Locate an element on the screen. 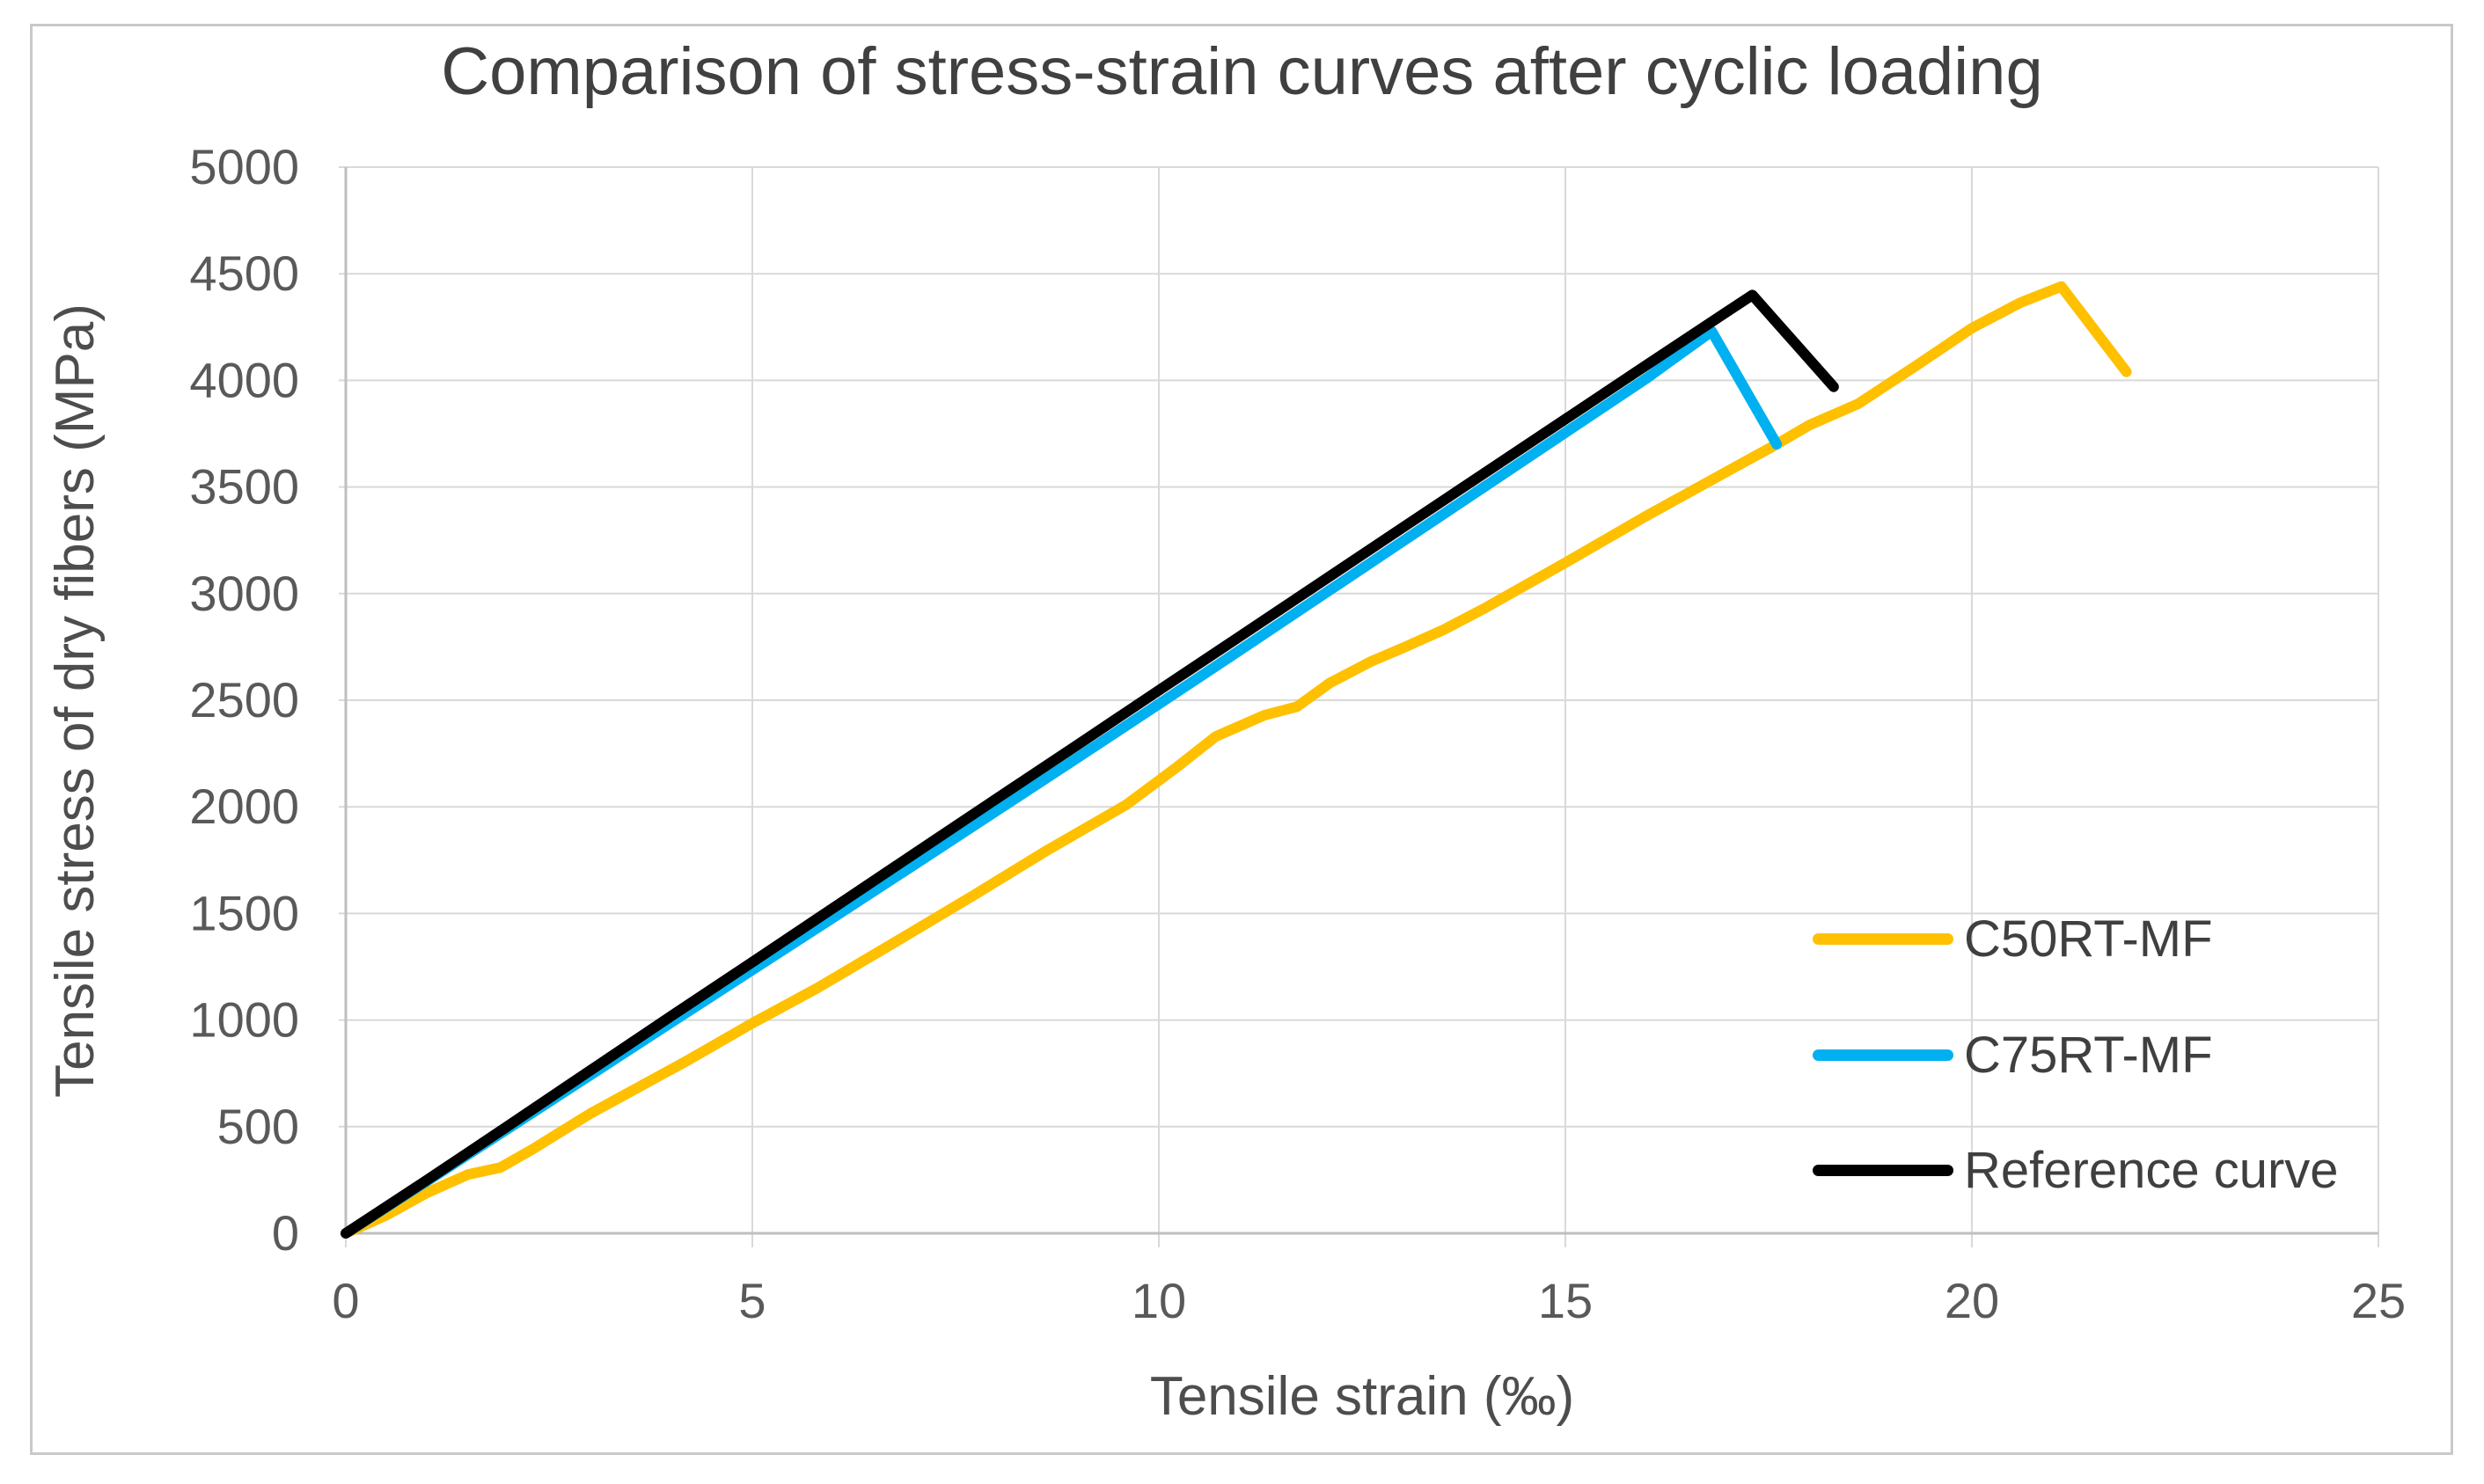  legend-line-swatch-reference is located at coordinates (1883, 1170).